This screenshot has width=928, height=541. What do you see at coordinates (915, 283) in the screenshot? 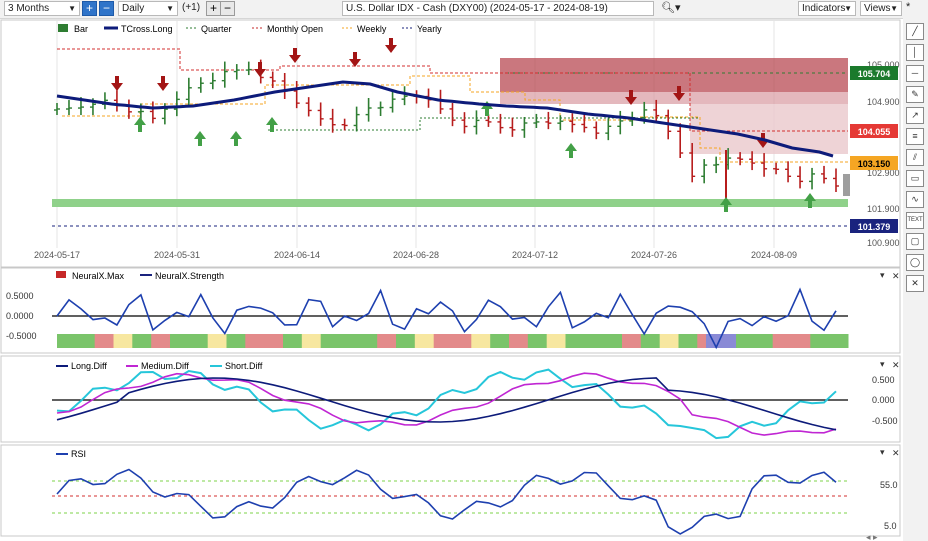
I see `delete-drawings-button: ✕` at bounding box center [915, 283].